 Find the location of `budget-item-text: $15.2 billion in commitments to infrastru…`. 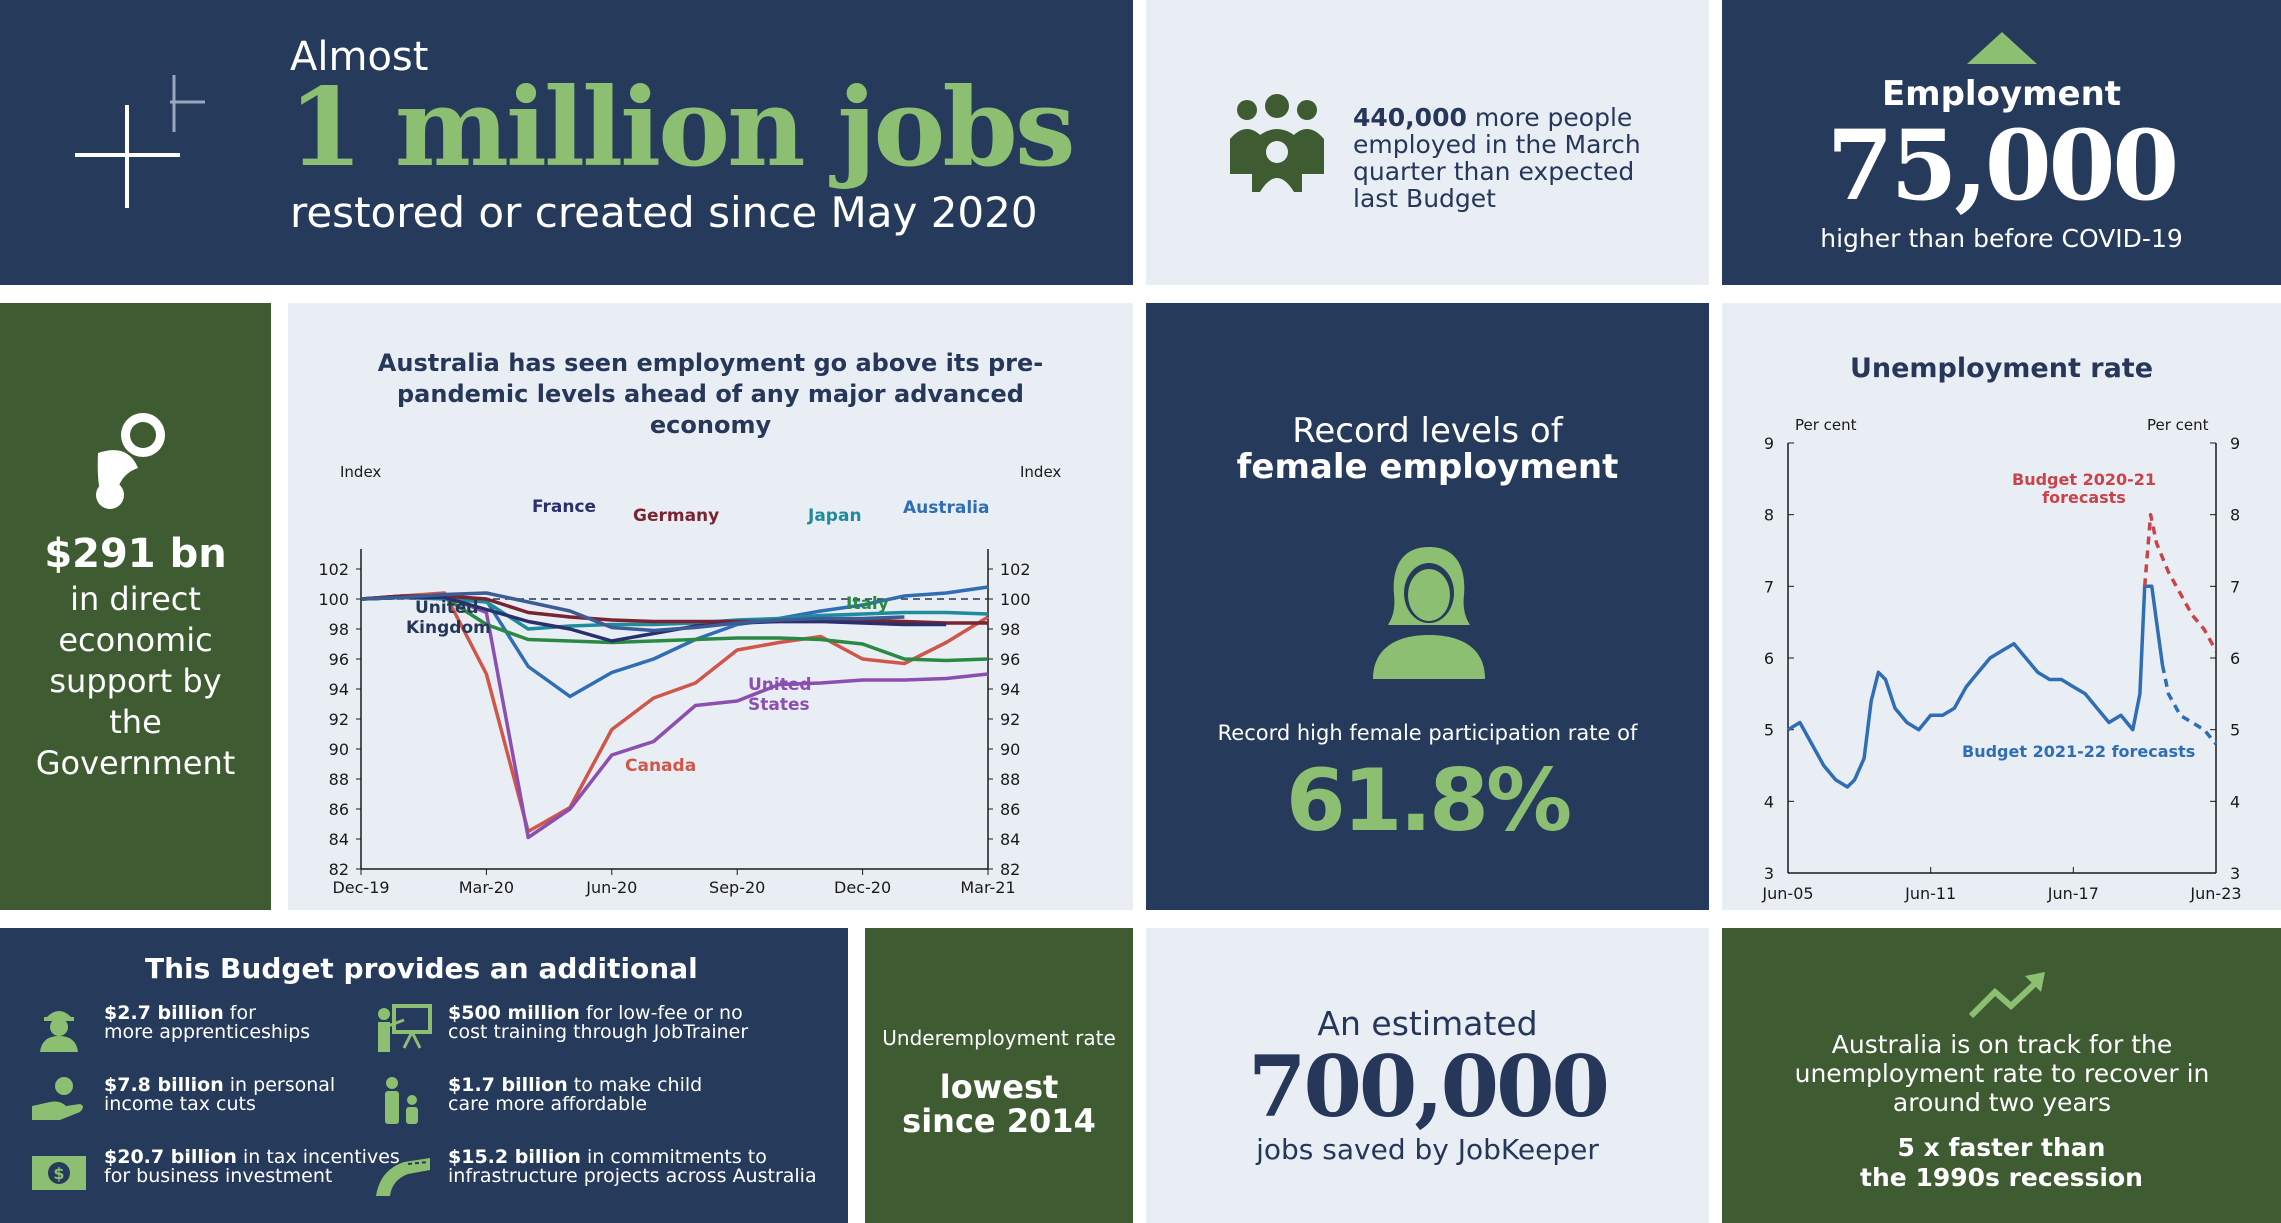

budget-item-text: $15.2 billion in commitments to infrastru… is located at coordinates (632, 1167).